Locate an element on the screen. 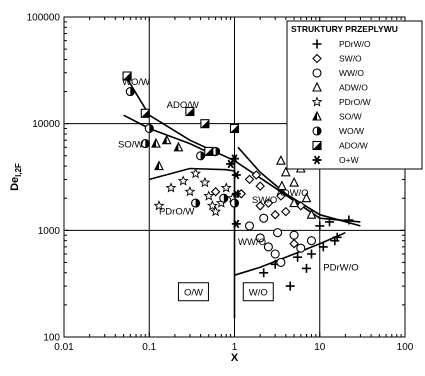 The image size is (425, 376). curve-annotation: ADO/W is located at coordinates (183, 105).